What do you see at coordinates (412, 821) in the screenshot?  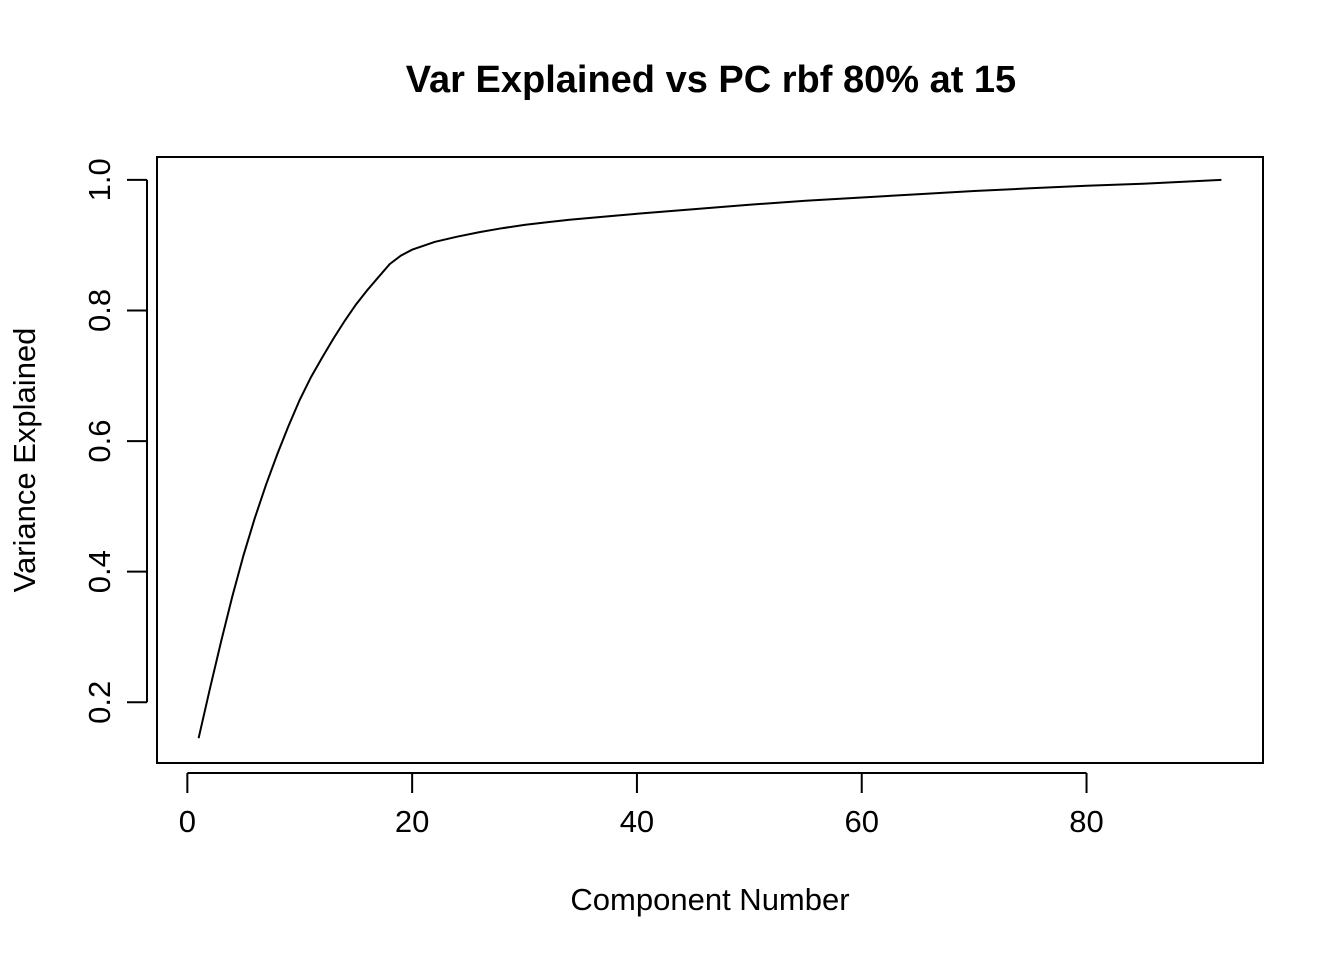 I see `x-tick-label: 20` at bounding box center [412, 821].